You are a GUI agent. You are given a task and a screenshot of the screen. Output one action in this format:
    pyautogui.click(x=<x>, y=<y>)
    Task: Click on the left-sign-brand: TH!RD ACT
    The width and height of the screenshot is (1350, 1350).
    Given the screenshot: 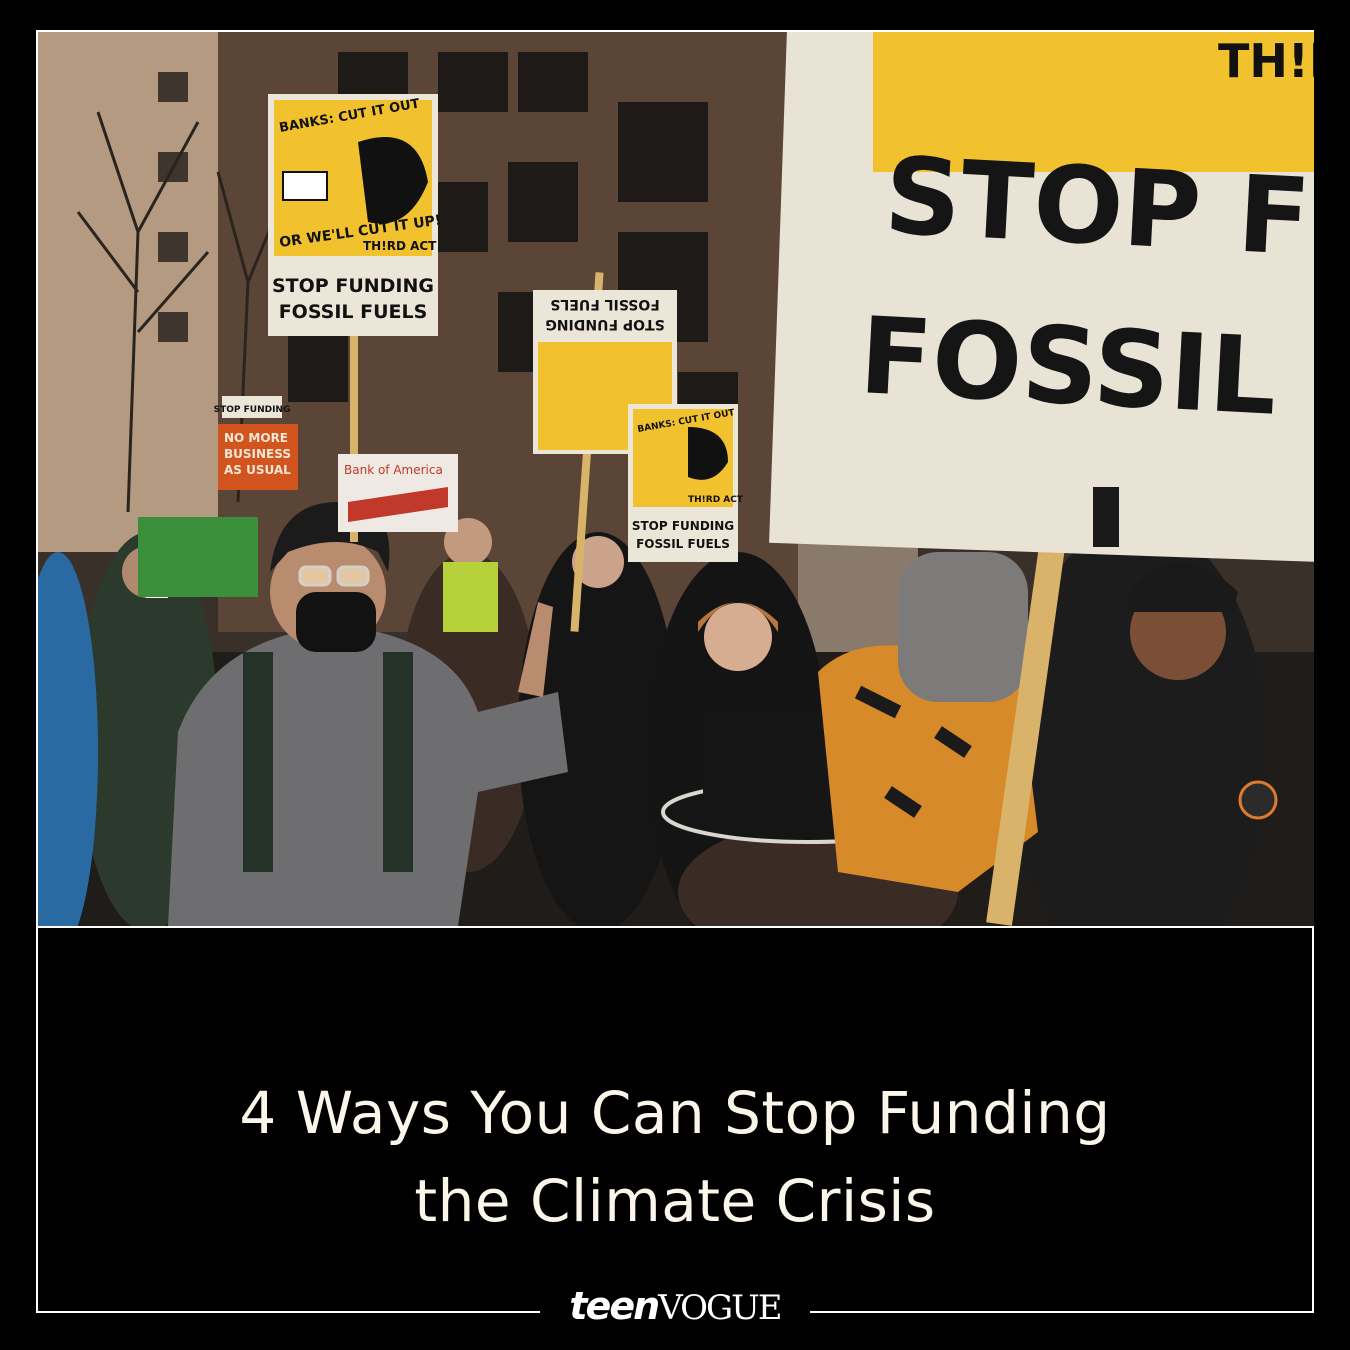 What is the action you would take?
    pyautogui.click(x=400, y=246)
    